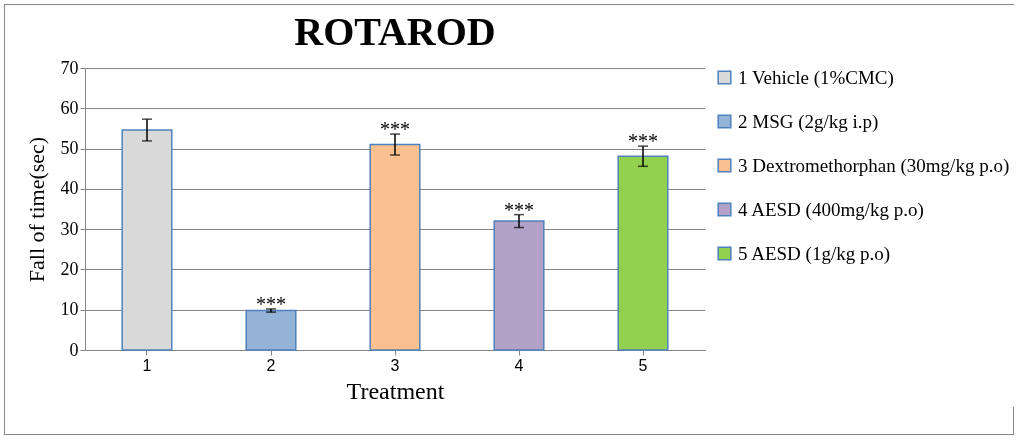  What do you see at coordinates (831, 209) in the screenshot?
I see `legend-label: 4 AESD (400mg/kg p.o)` at bounding box center [831, 209].